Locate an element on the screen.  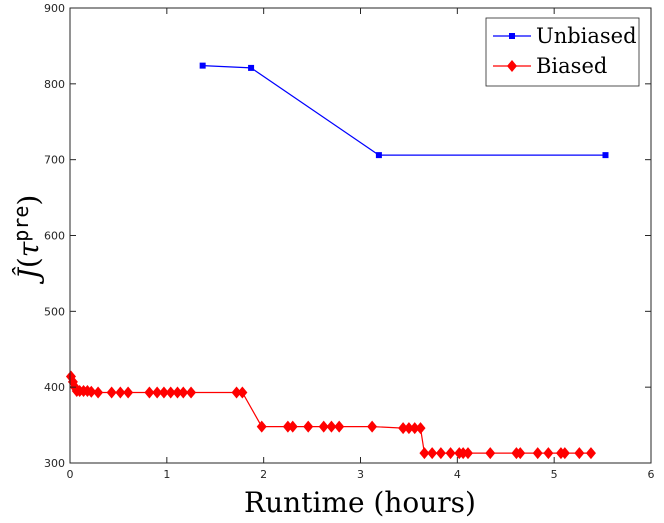
legend-box is located at coordinates (562, 52).